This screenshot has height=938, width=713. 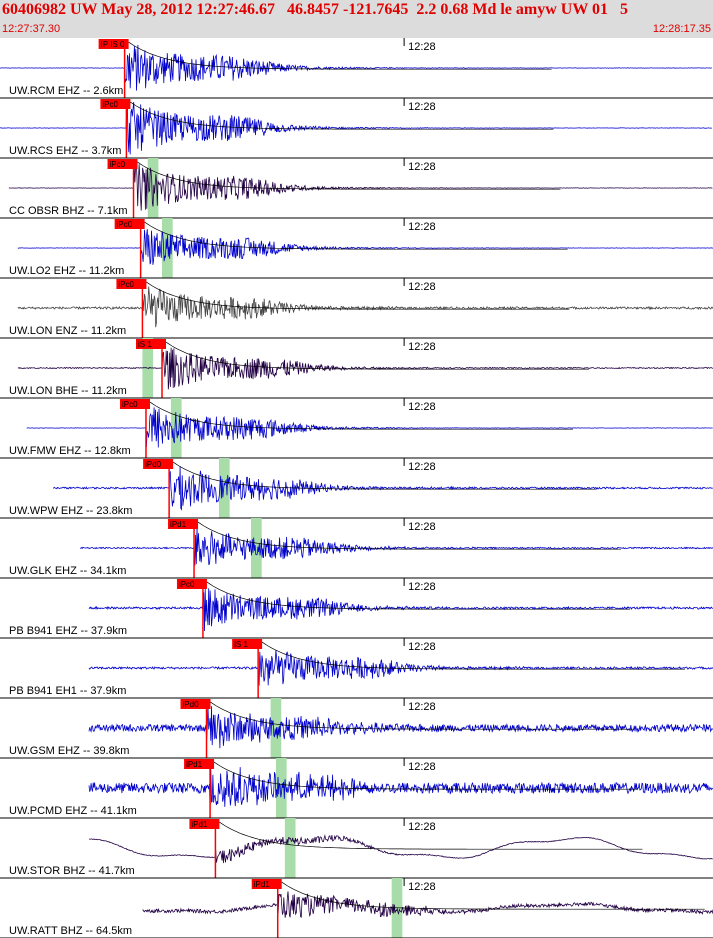 I want to click on trace-panel: iPc0 12:28 CC OBSR BHZ -- 7.1km, so click(x=356, y=188).